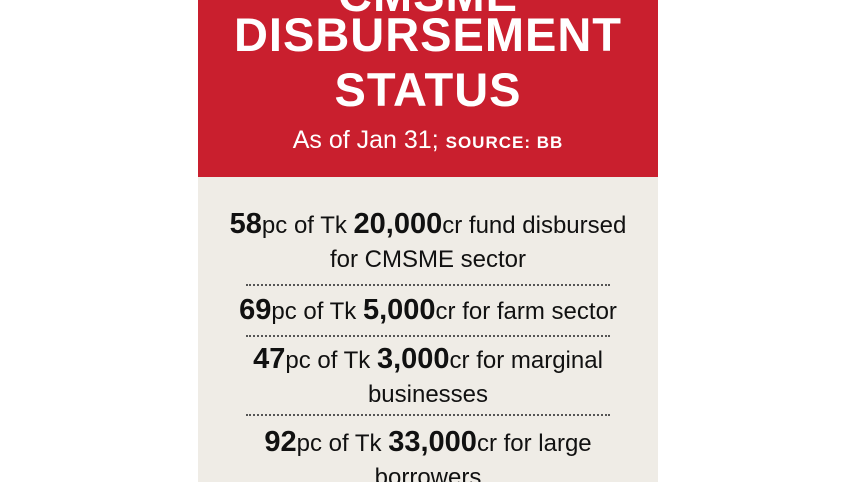 The width and height of the screenshot is (857, 482). I want to click on suffix-text: cr fund disbursed, so click(534, 225).